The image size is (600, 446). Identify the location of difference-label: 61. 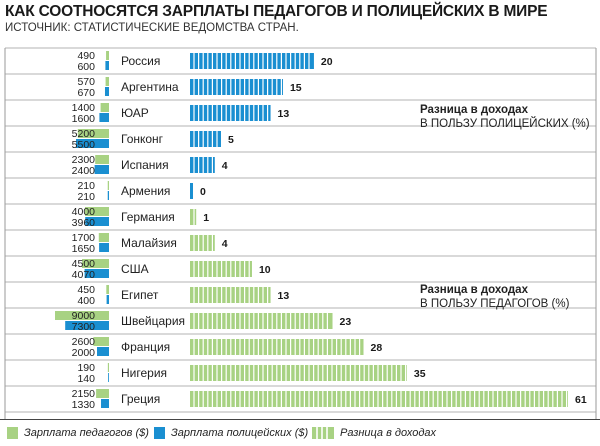
(581, 400).